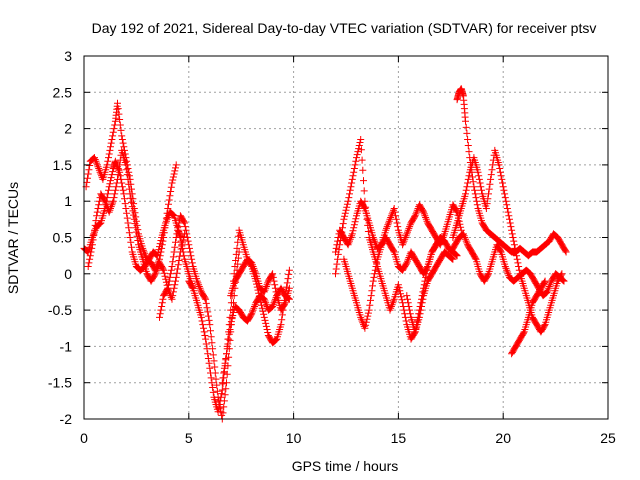 The height and width of the screenshot is (480, 640). I want to click on x-tick-label: 25, so click(608, 438).